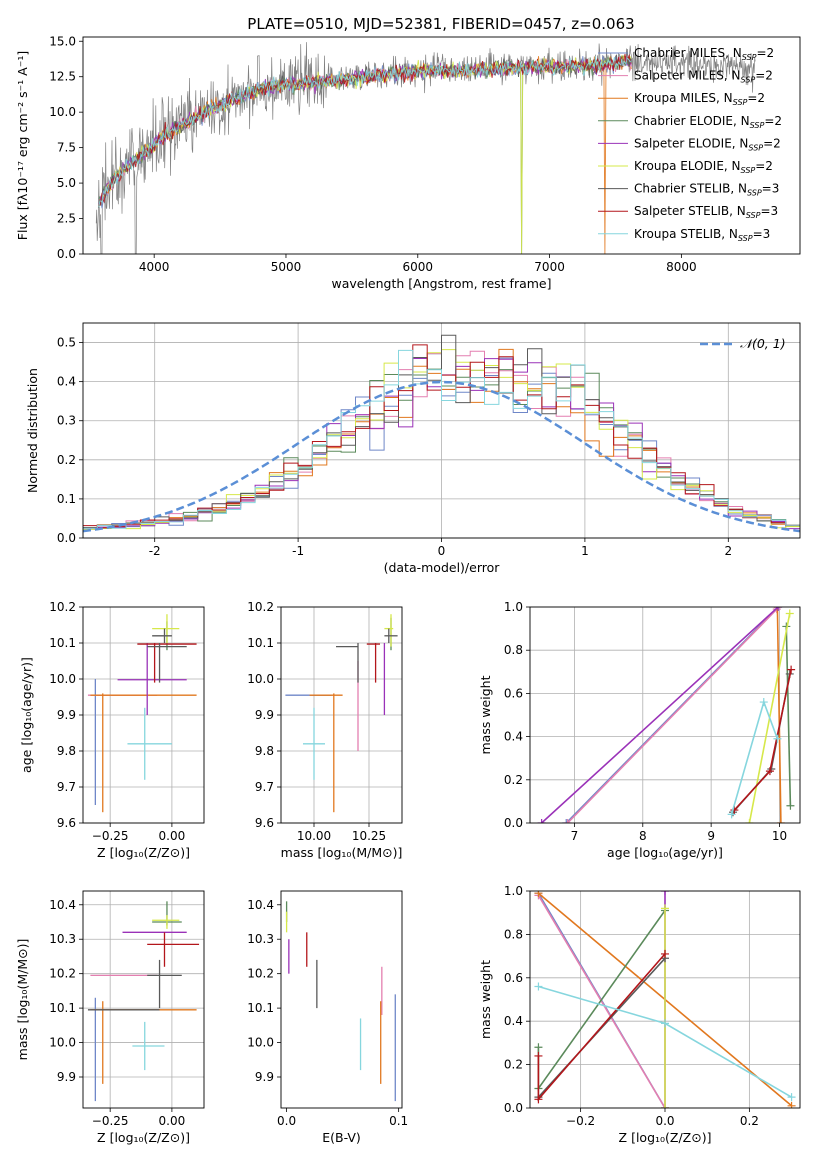 The image size is (819, 1170). I want to click on legend-label-chabrier-stelib: Chabrier STELIB, NSSP=3, so click(706, 190).